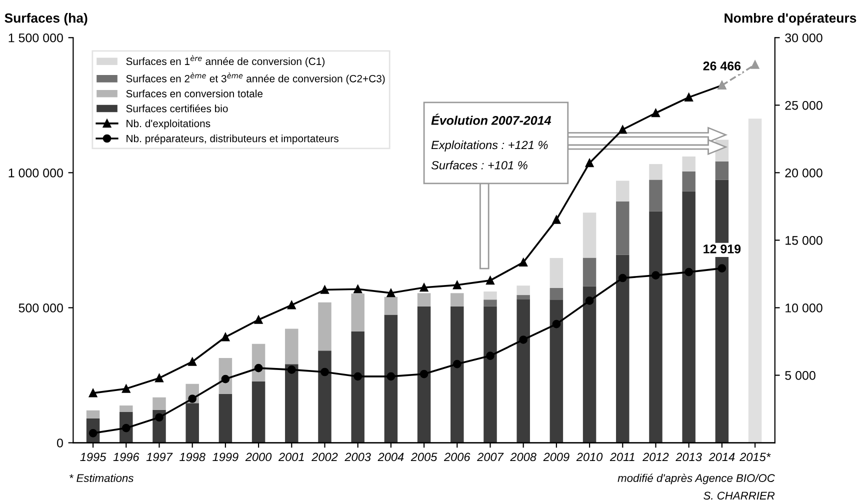  Describe the element at coordinates (194, 94) in the screenshot. I see `legend-label: Surfaces en conversion totale` at that location.